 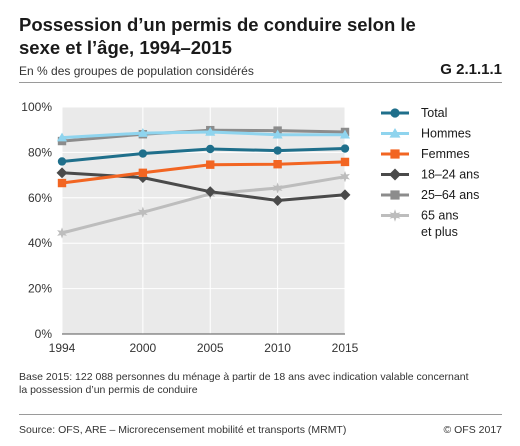 I want to click on x-tick-label: 2005, so click(x=210, y=348).